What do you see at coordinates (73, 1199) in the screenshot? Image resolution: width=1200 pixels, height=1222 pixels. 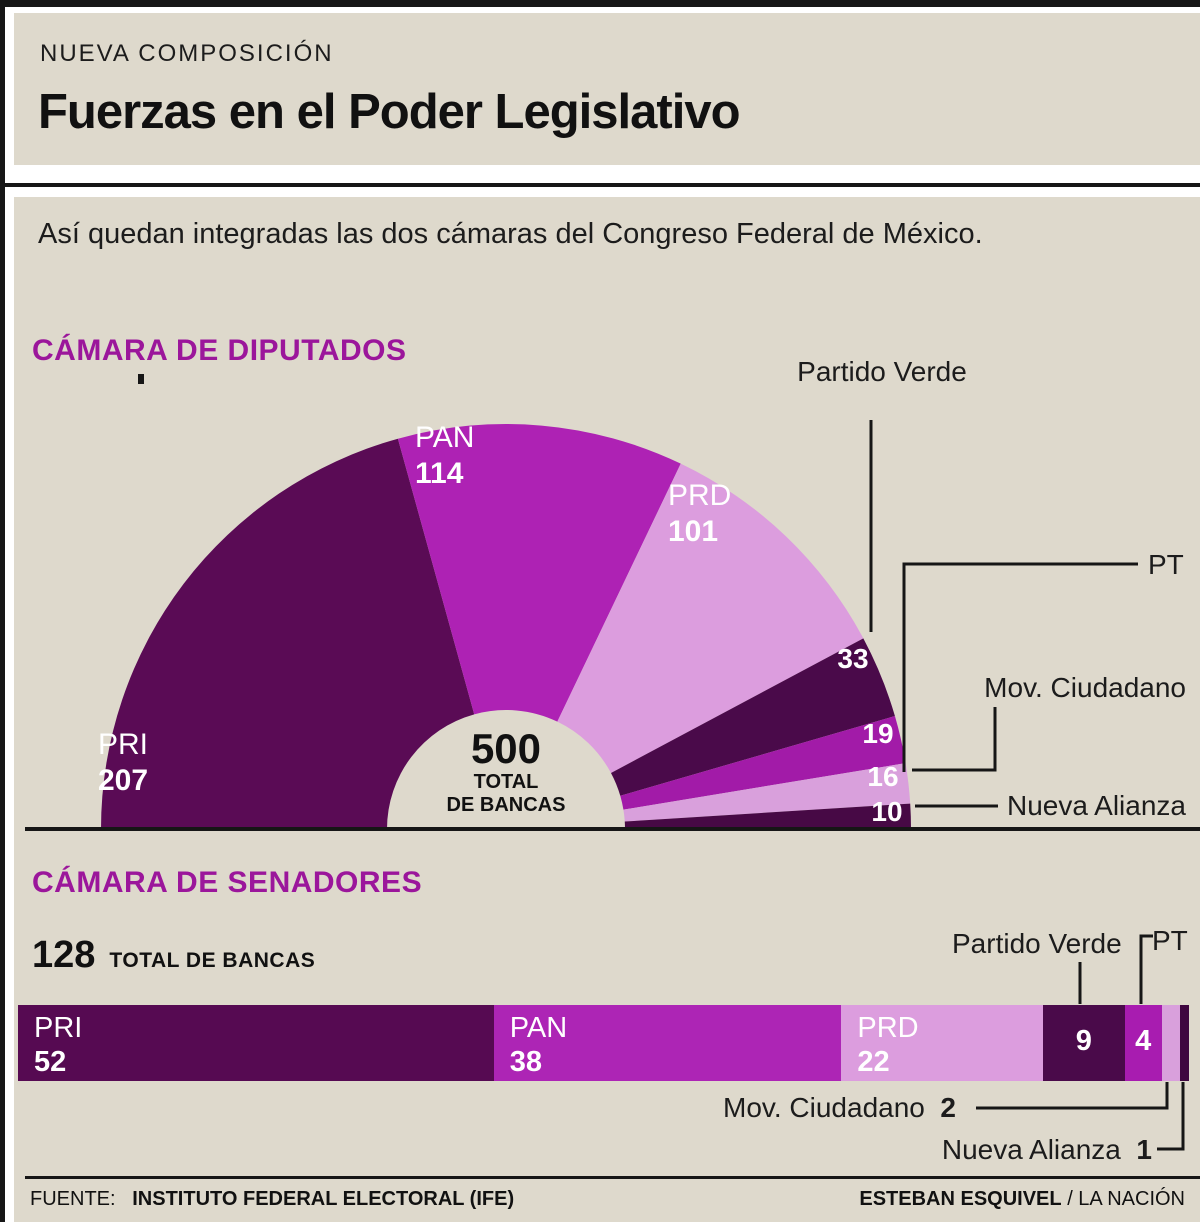 I see `source-label: FUENTE:` at bounding box center [73, 1199].